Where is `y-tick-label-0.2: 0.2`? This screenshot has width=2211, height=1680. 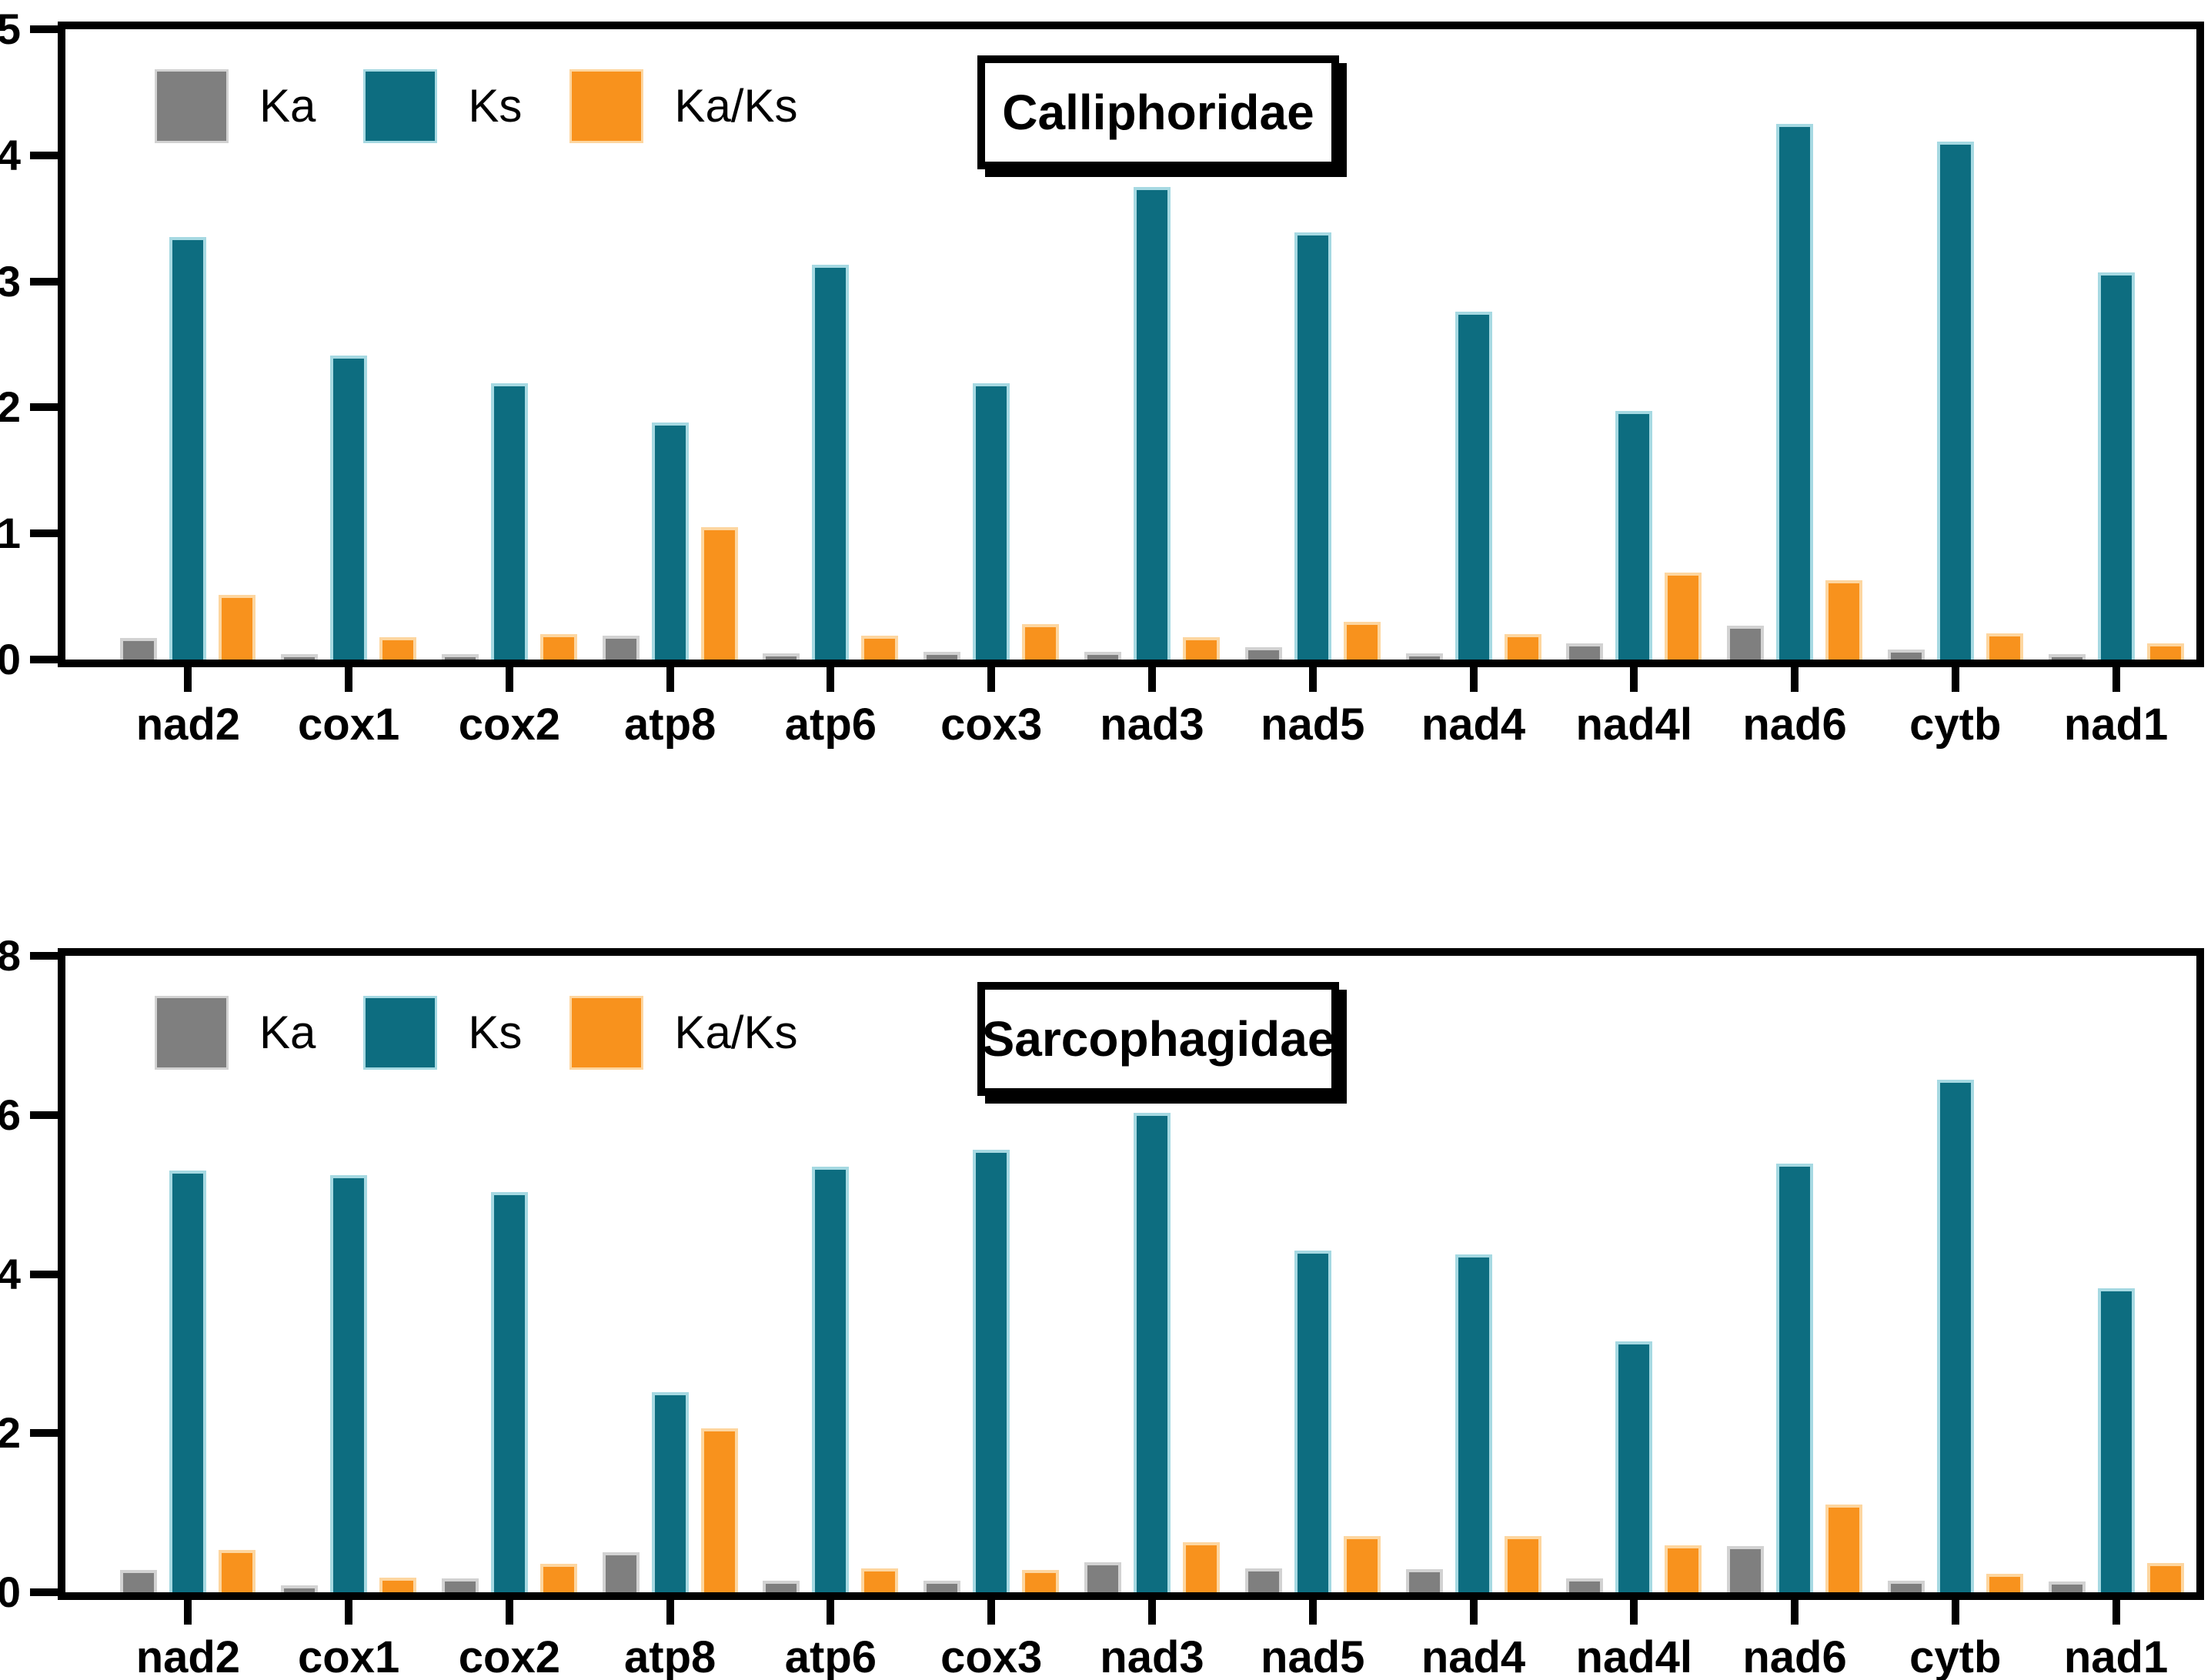
y-tick-label-0.2: 0.2 is located at coordinates (10, 1433).